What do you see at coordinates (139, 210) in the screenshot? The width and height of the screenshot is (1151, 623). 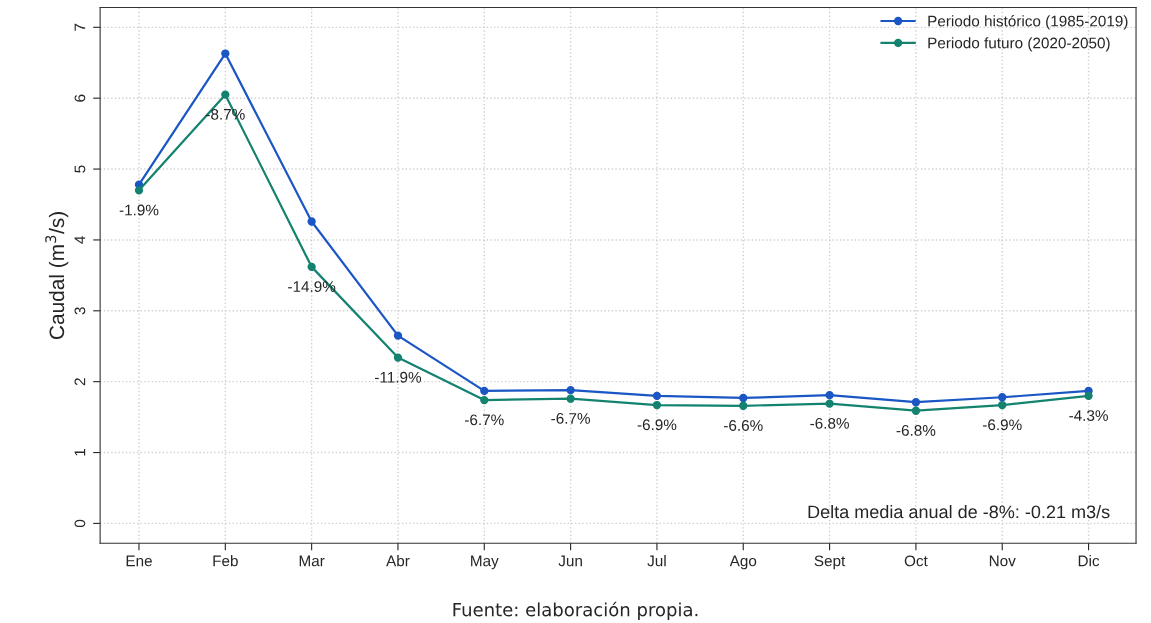 I see `annotation: -1.9%` at bounding box center [139, 210].